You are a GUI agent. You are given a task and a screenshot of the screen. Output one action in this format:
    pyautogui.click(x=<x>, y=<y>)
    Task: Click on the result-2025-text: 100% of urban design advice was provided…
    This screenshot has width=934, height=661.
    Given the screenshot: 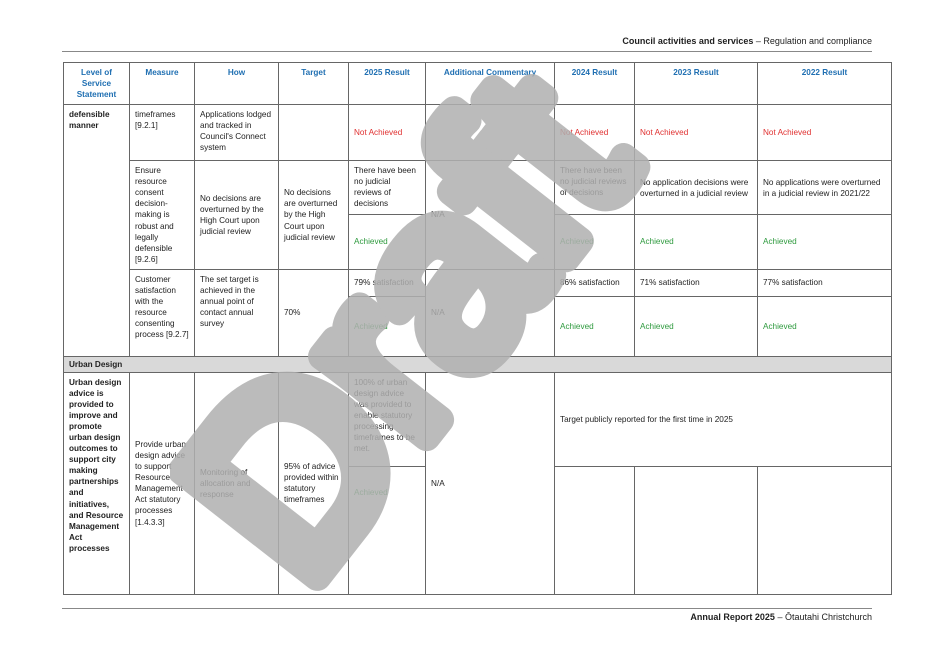 What is the action you would take?
    pyautogui.click(x=387, y=419)
    